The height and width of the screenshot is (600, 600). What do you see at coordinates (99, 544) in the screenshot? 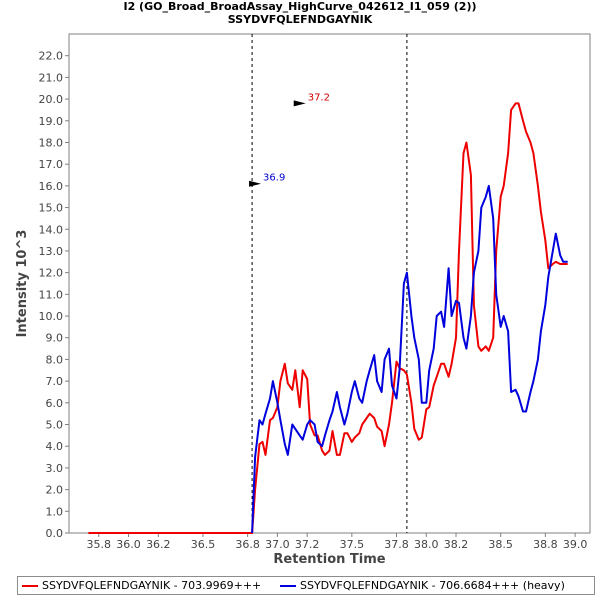
I see `x-tick-label: 35.8` at bounding box center [99, 544].